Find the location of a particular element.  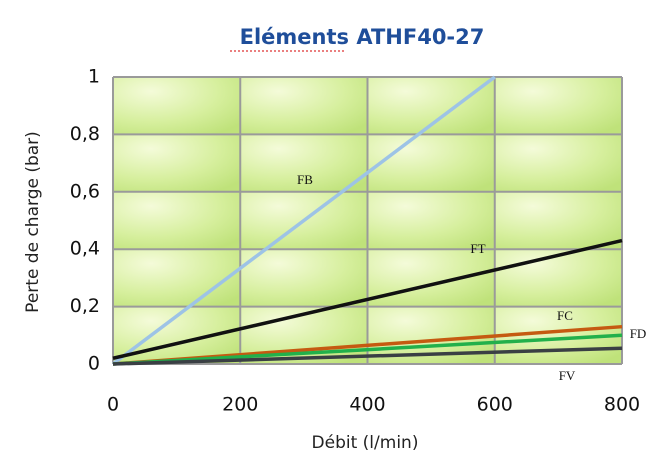

y-tick-label: 1 is located at coordinates (94, 77).